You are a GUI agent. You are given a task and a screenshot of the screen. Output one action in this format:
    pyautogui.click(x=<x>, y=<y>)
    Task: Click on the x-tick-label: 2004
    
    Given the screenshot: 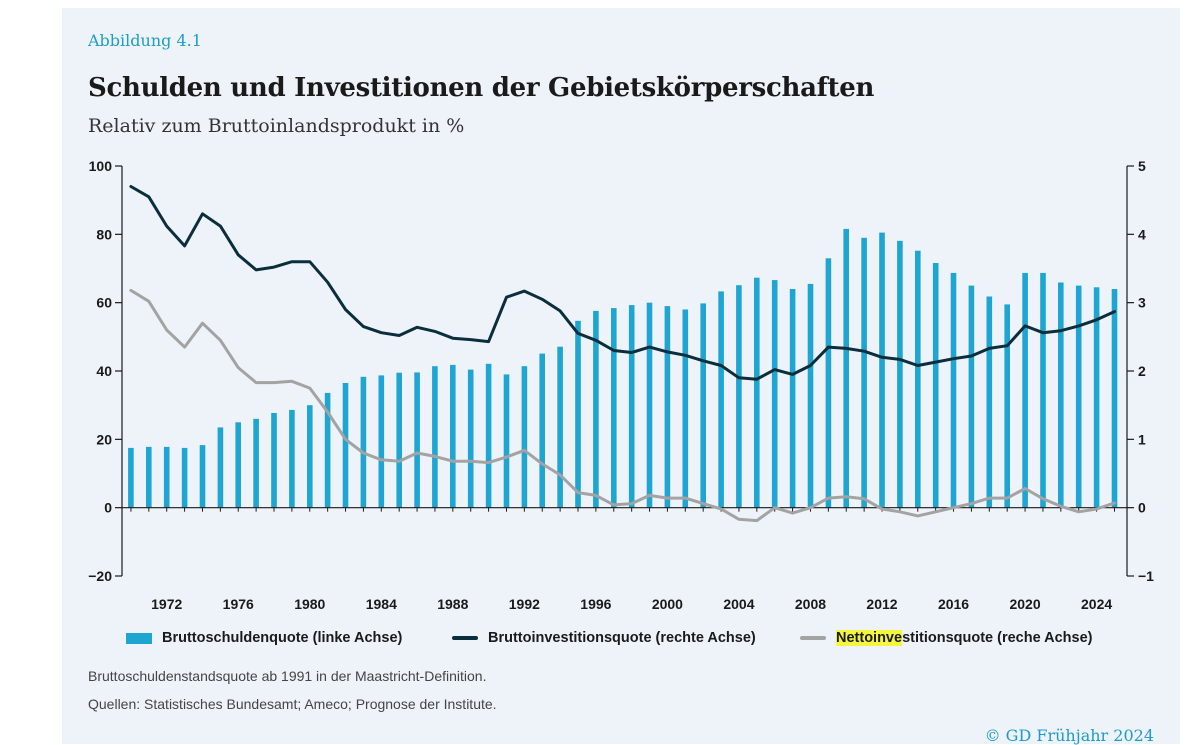 What is the action you would take?
    pyautogui.click(x=738, y=604)
    